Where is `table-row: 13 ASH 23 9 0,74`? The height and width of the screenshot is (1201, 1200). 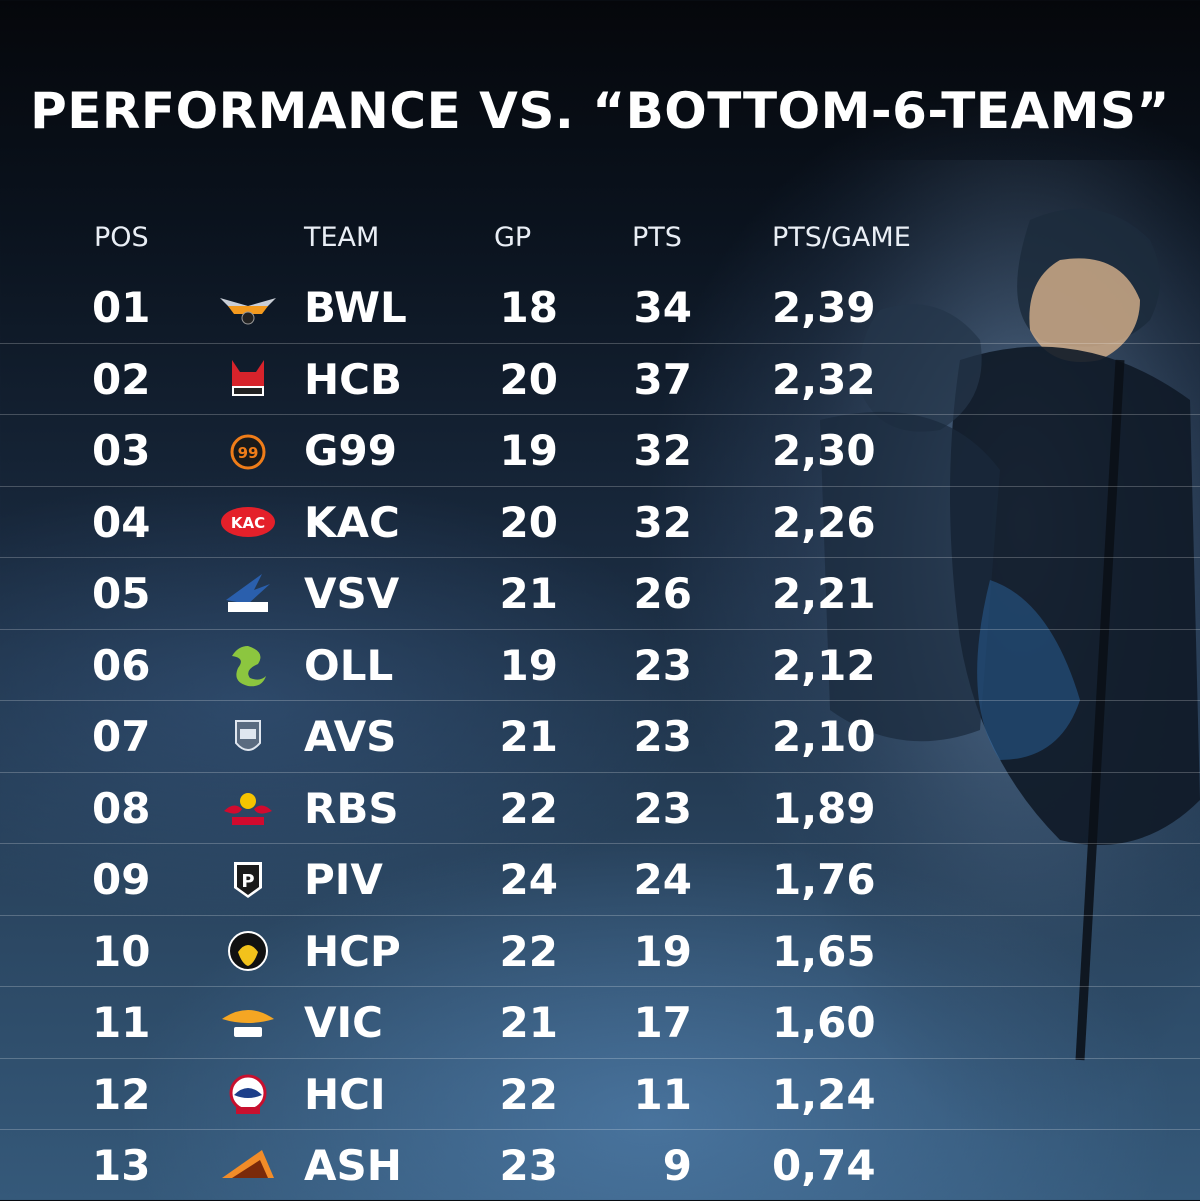 table-row: 13 ASH 23 9 0,74 is located at coordinates (600, 1165).